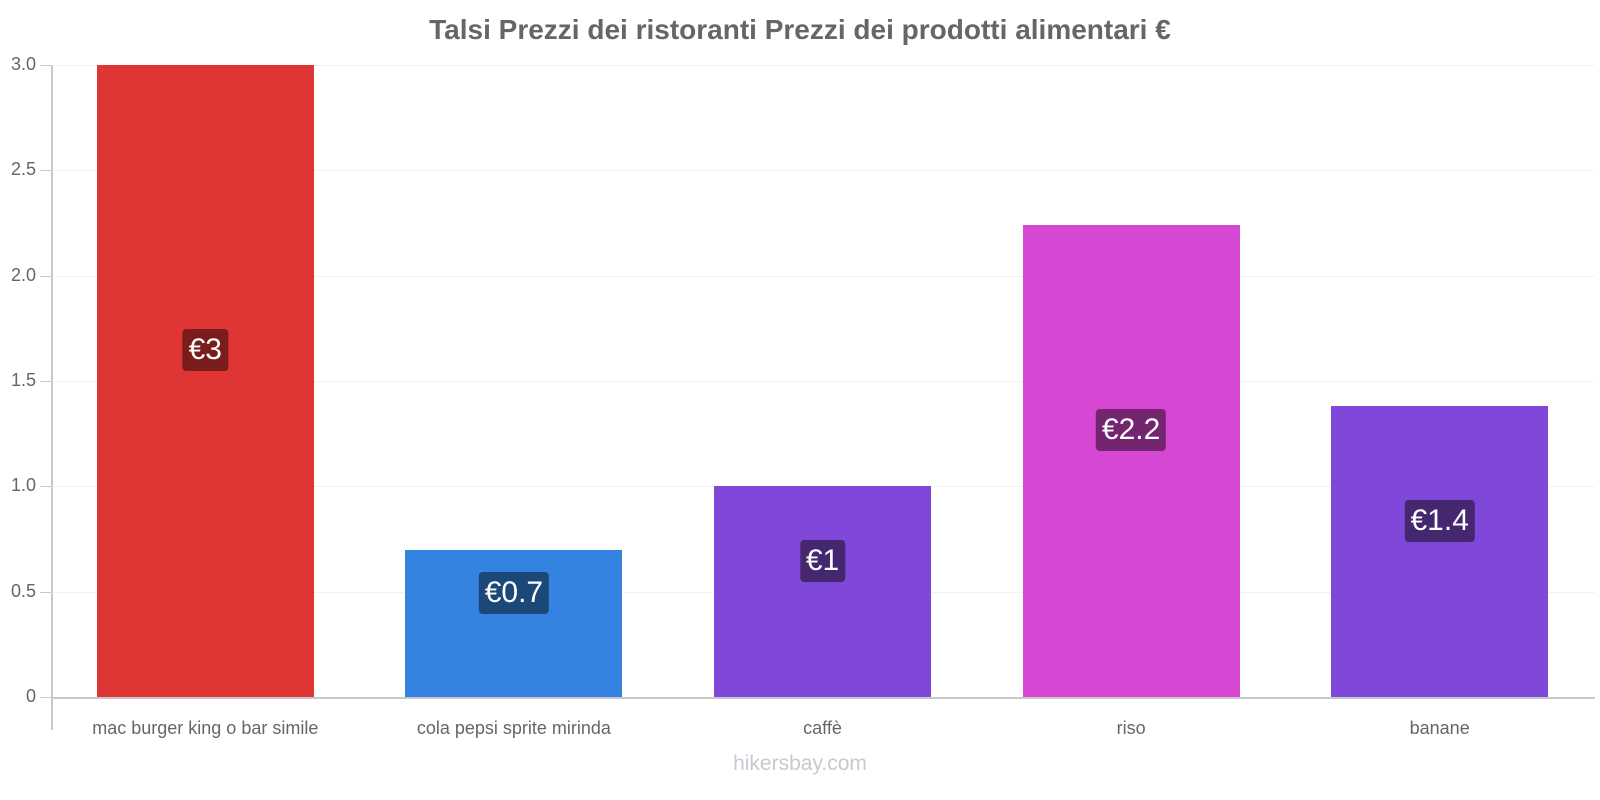  What do you see at coordinates (822, 561) in the screenshot?
I see `bar-value-label: €1` at bounding box center [822, 561].